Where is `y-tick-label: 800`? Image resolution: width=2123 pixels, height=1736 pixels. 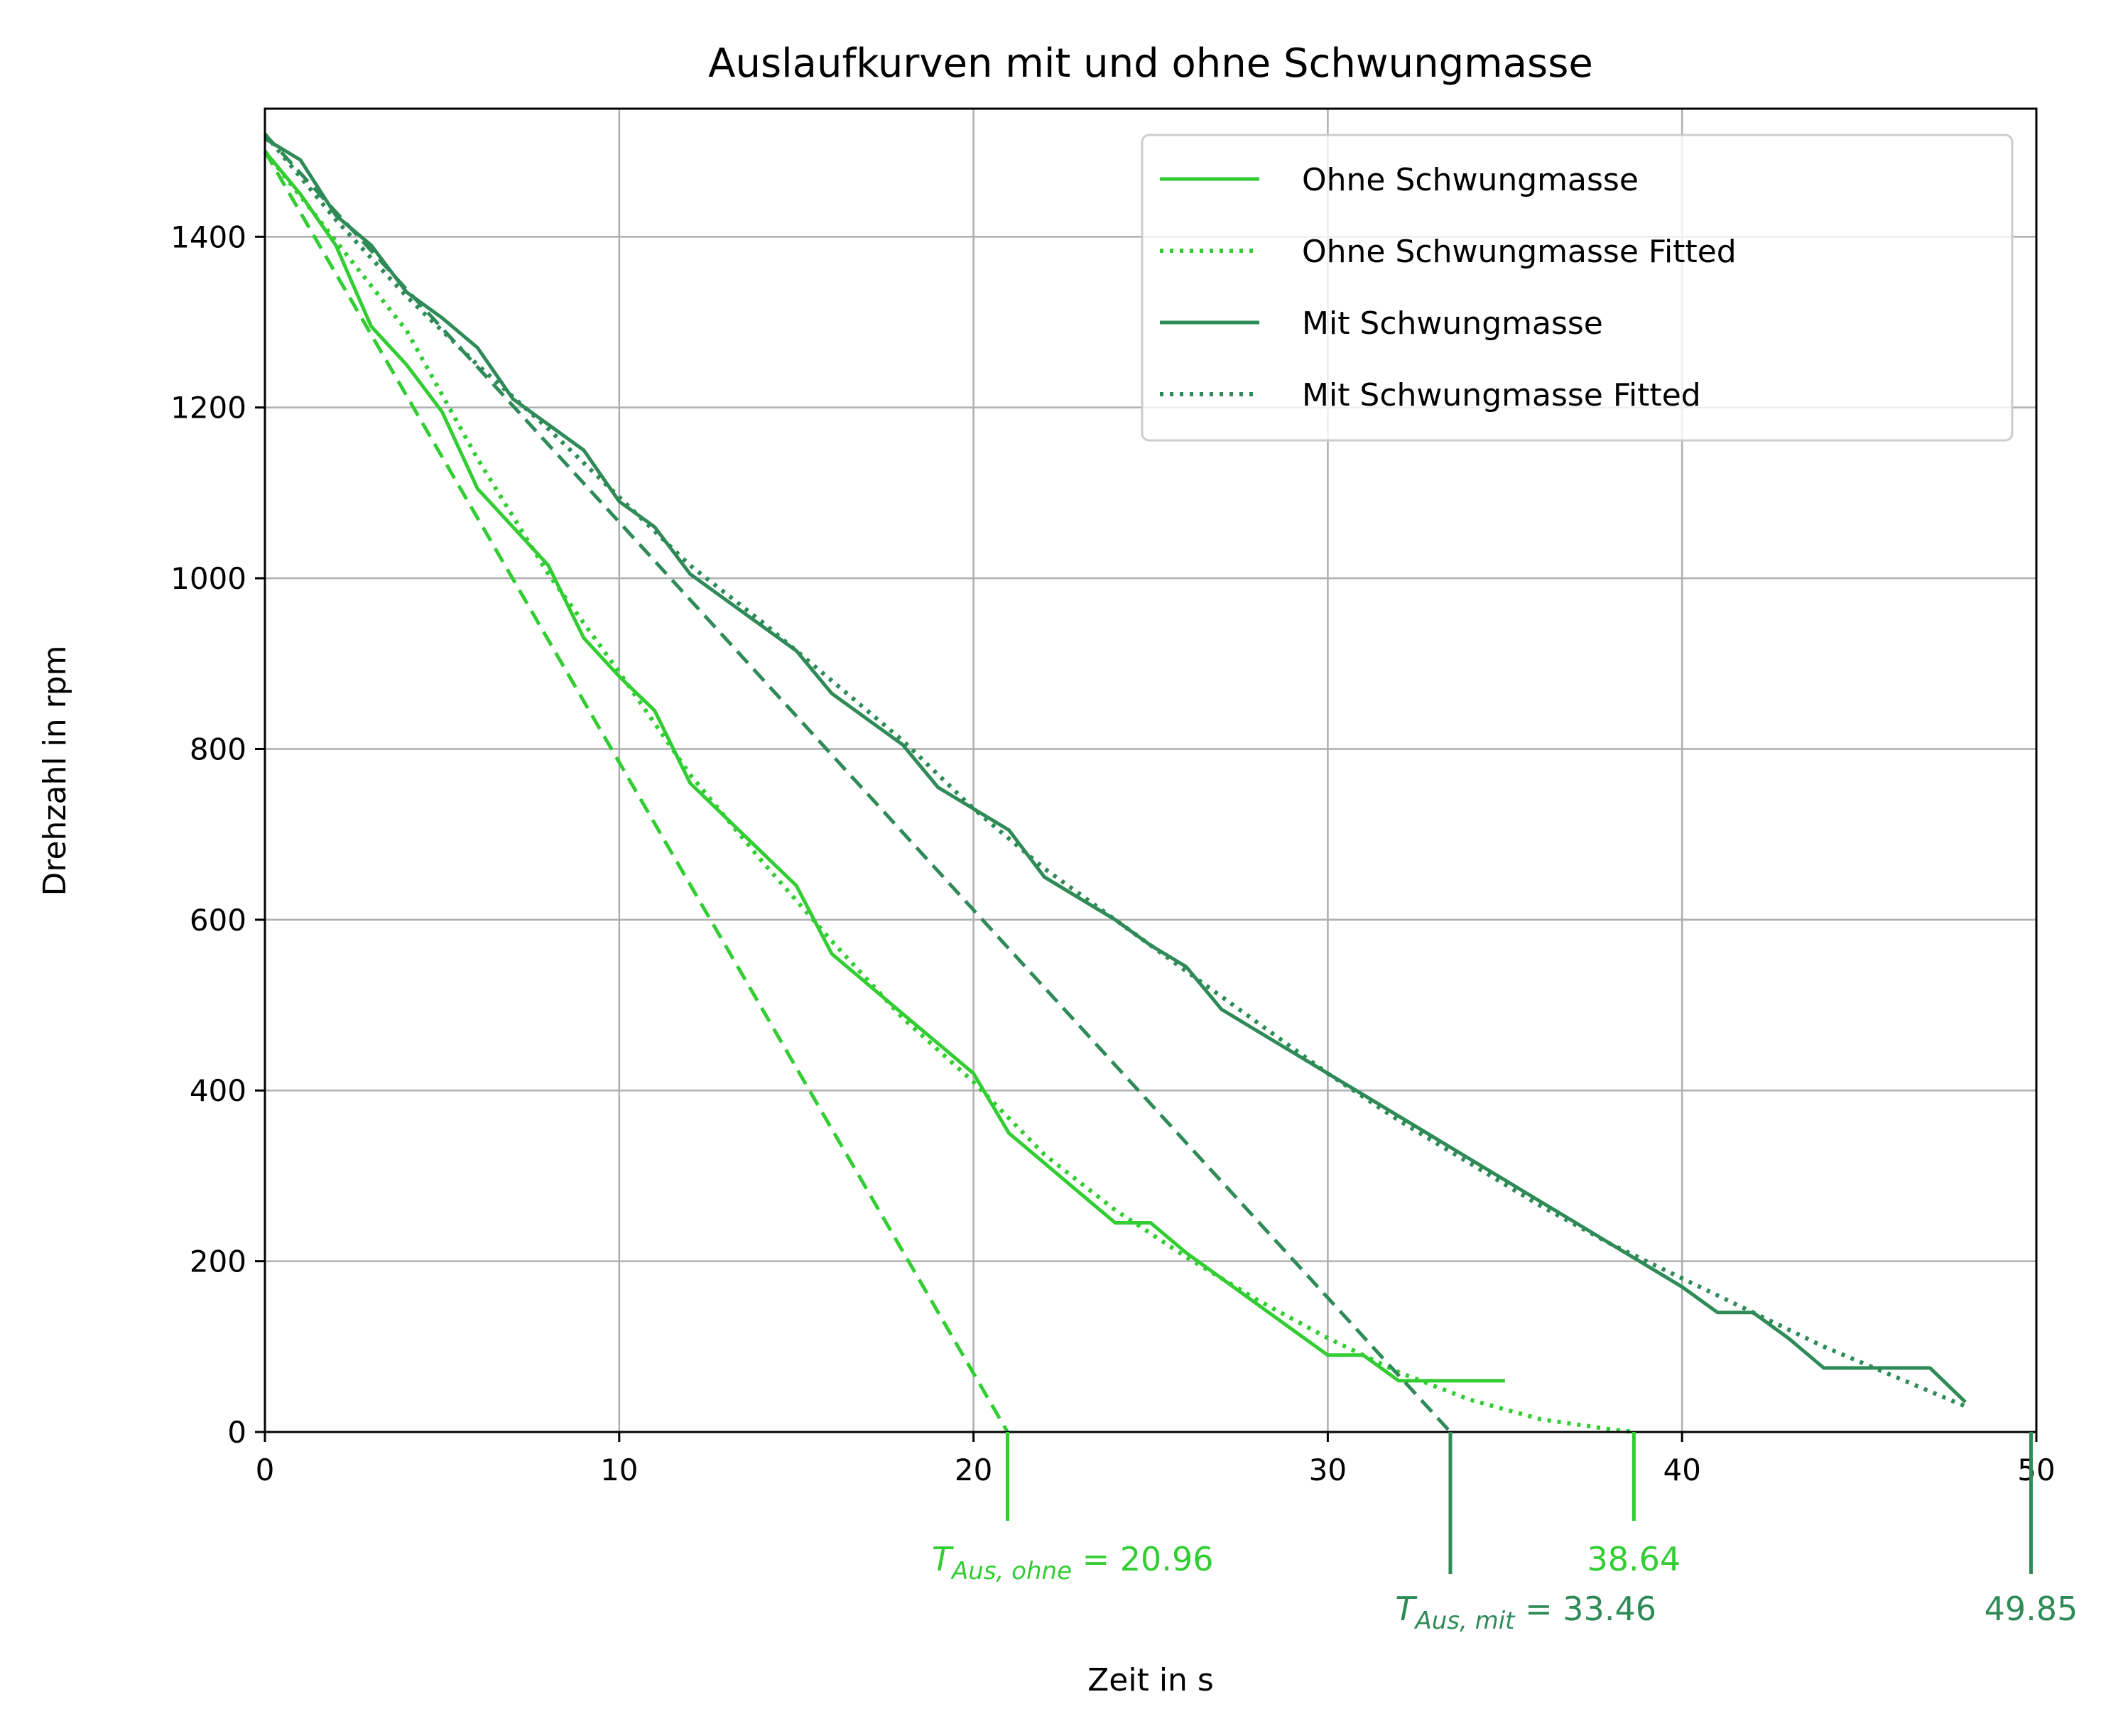 y-tick-label: 800 is located at coordinates (218, 749).